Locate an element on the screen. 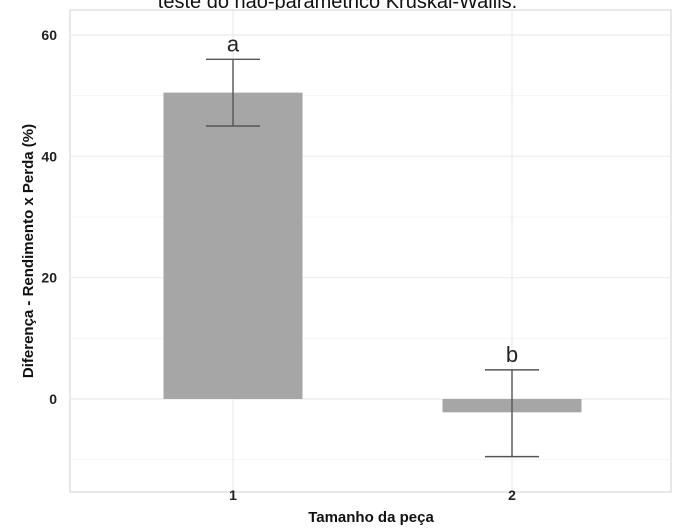  x-axis-title: Tamanho da peça is located at coordinates (371, 517).